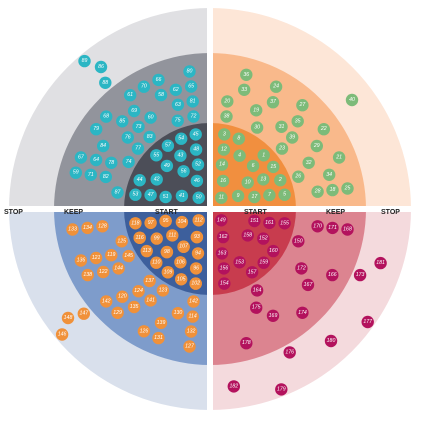  I want to click on dot-number: 50, so click(199, 198).